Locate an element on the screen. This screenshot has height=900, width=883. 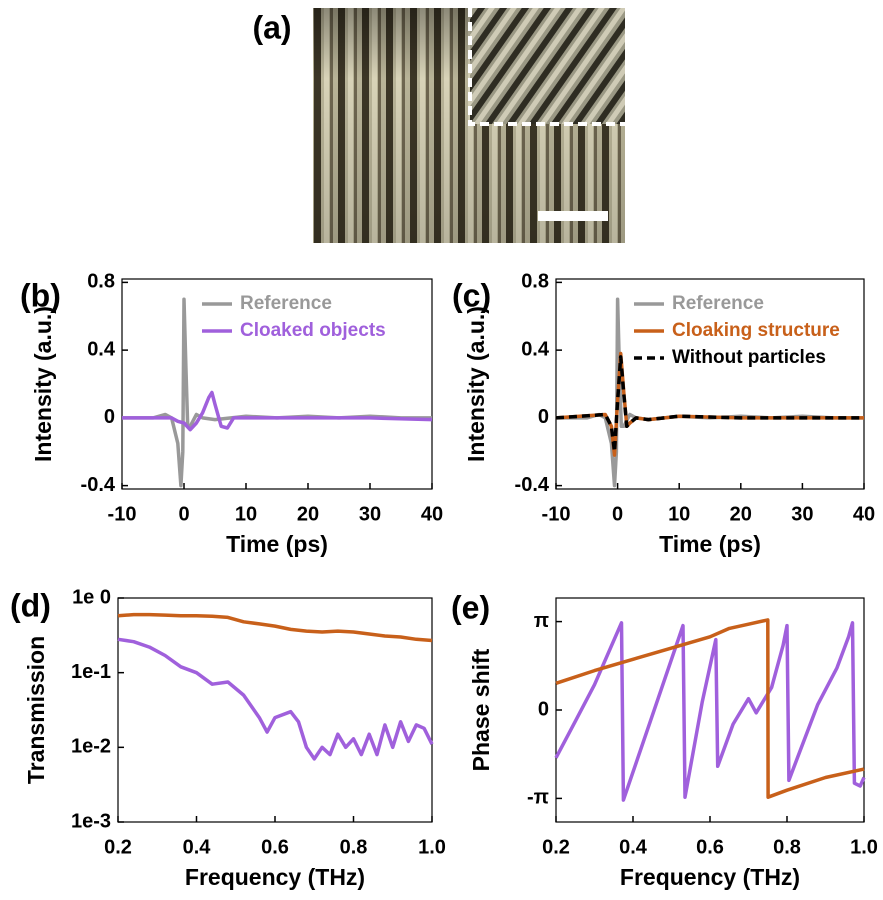
legend-label: Cloaked objects is located at coordinates (313, 330).